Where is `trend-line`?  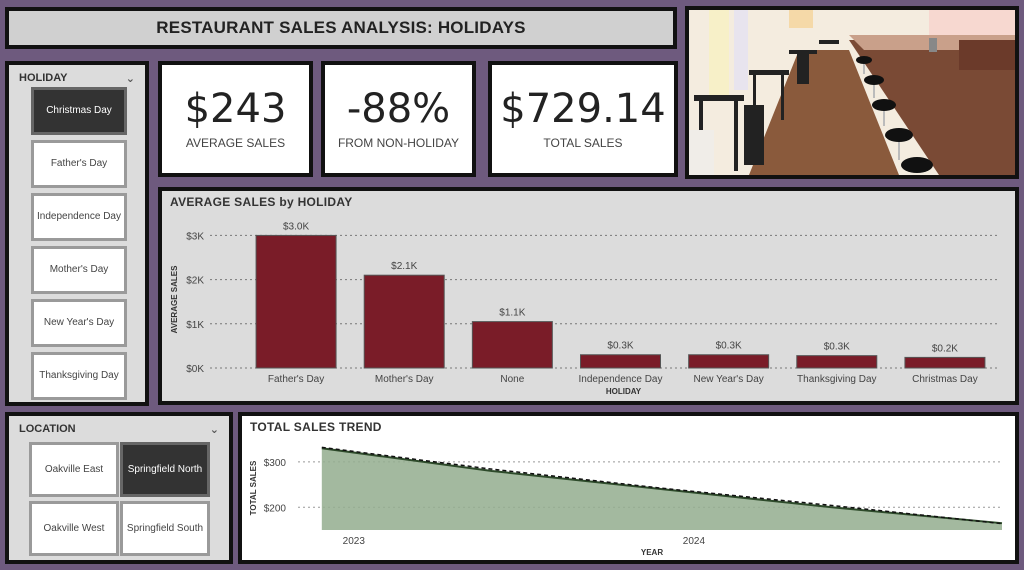 trend-line is located at coordinates (662, 486).